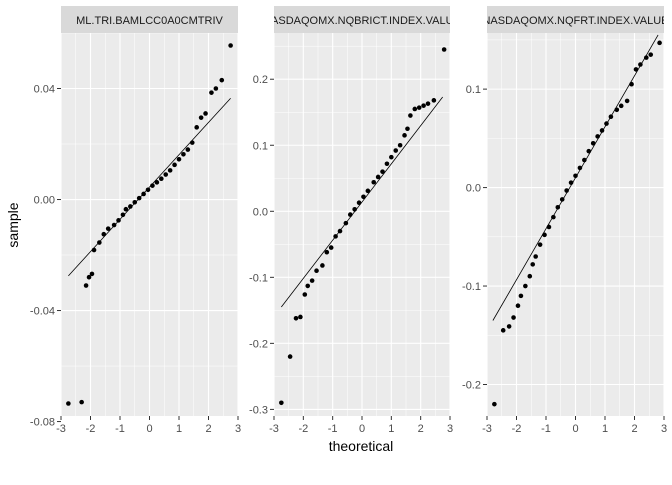 This screenshot has width=672, height=485. I want to click on y-tick-label: -0.08, so click(42, 423).